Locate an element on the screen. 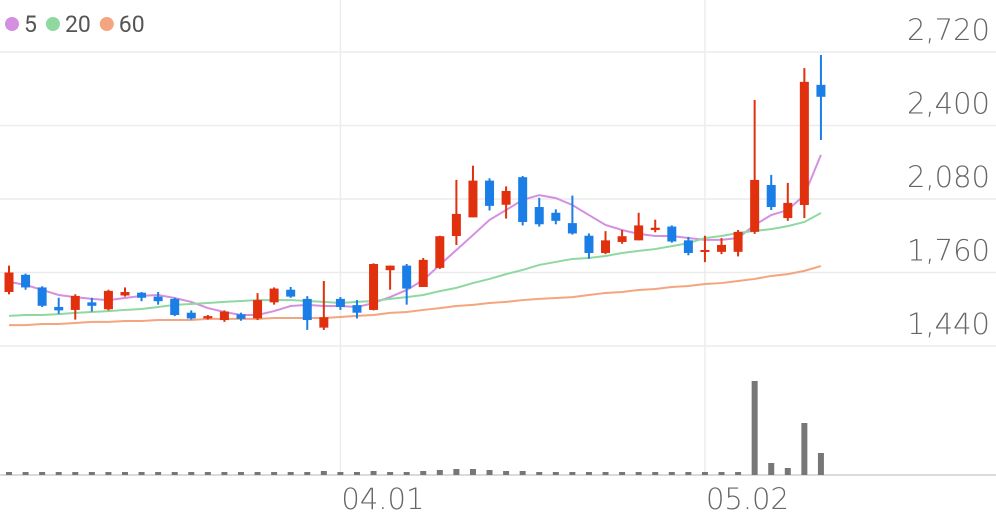 This screenshot has width=996, height=519. x-tick-label: 04.01 is located at coordinates (382, 499).